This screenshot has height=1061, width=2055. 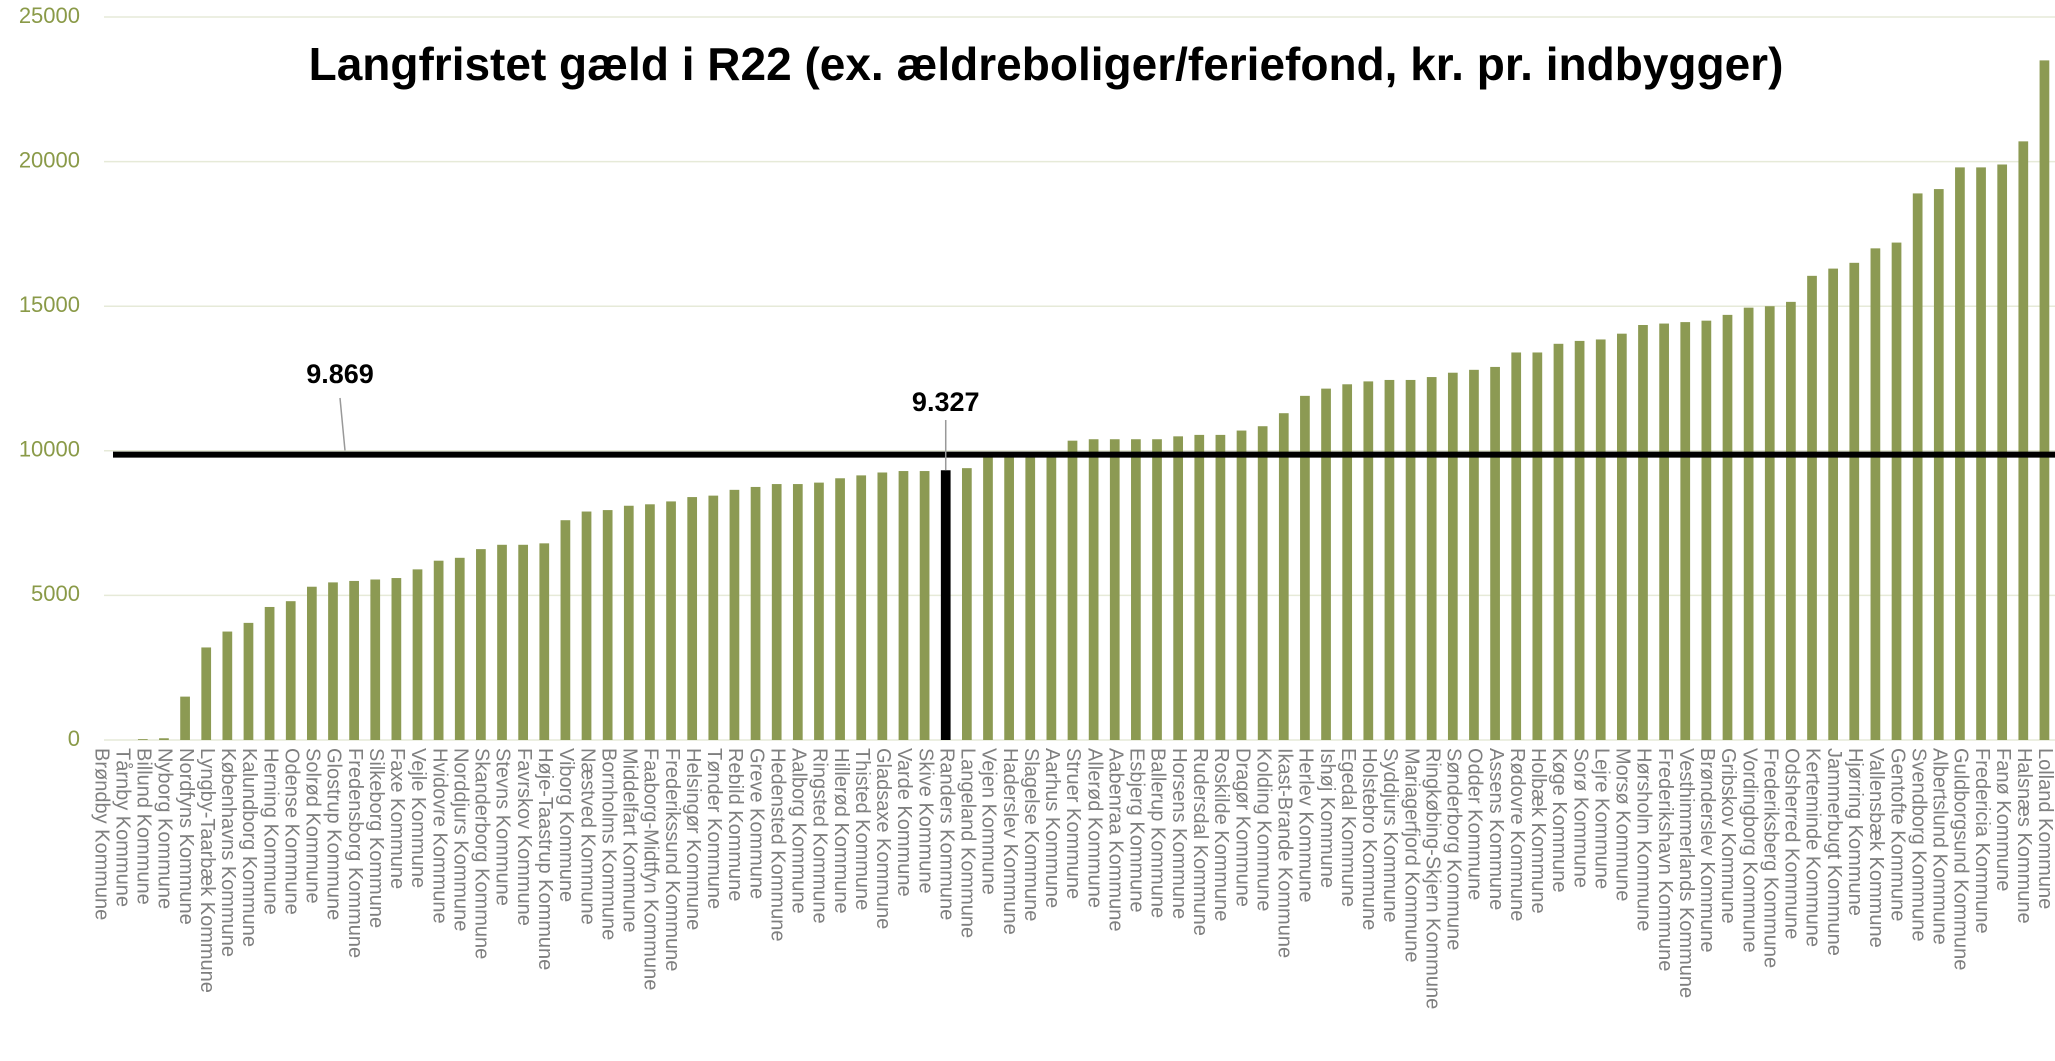 I want to click on x-tick-label: Halsnæs Kommune, so click(x=2024, y=836).